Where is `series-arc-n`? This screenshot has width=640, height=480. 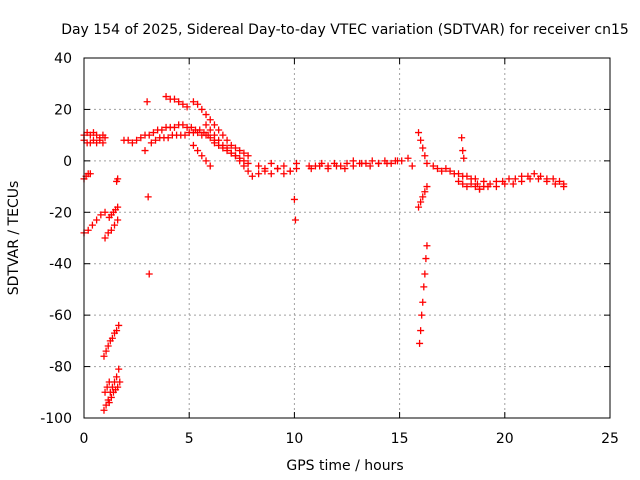 series-arc-n is located at coordinates (178, 130).